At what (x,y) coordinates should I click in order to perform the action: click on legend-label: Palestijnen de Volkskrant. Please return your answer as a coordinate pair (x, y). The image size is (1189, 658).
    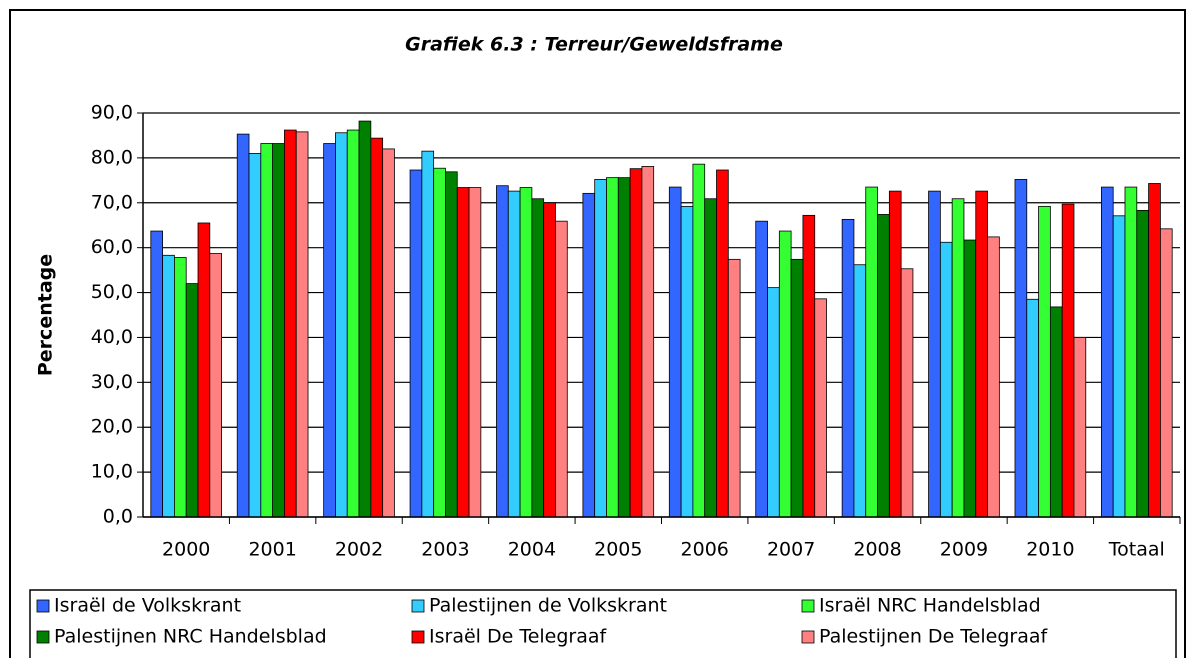
    Looking at the image, I should click on (548, 606).